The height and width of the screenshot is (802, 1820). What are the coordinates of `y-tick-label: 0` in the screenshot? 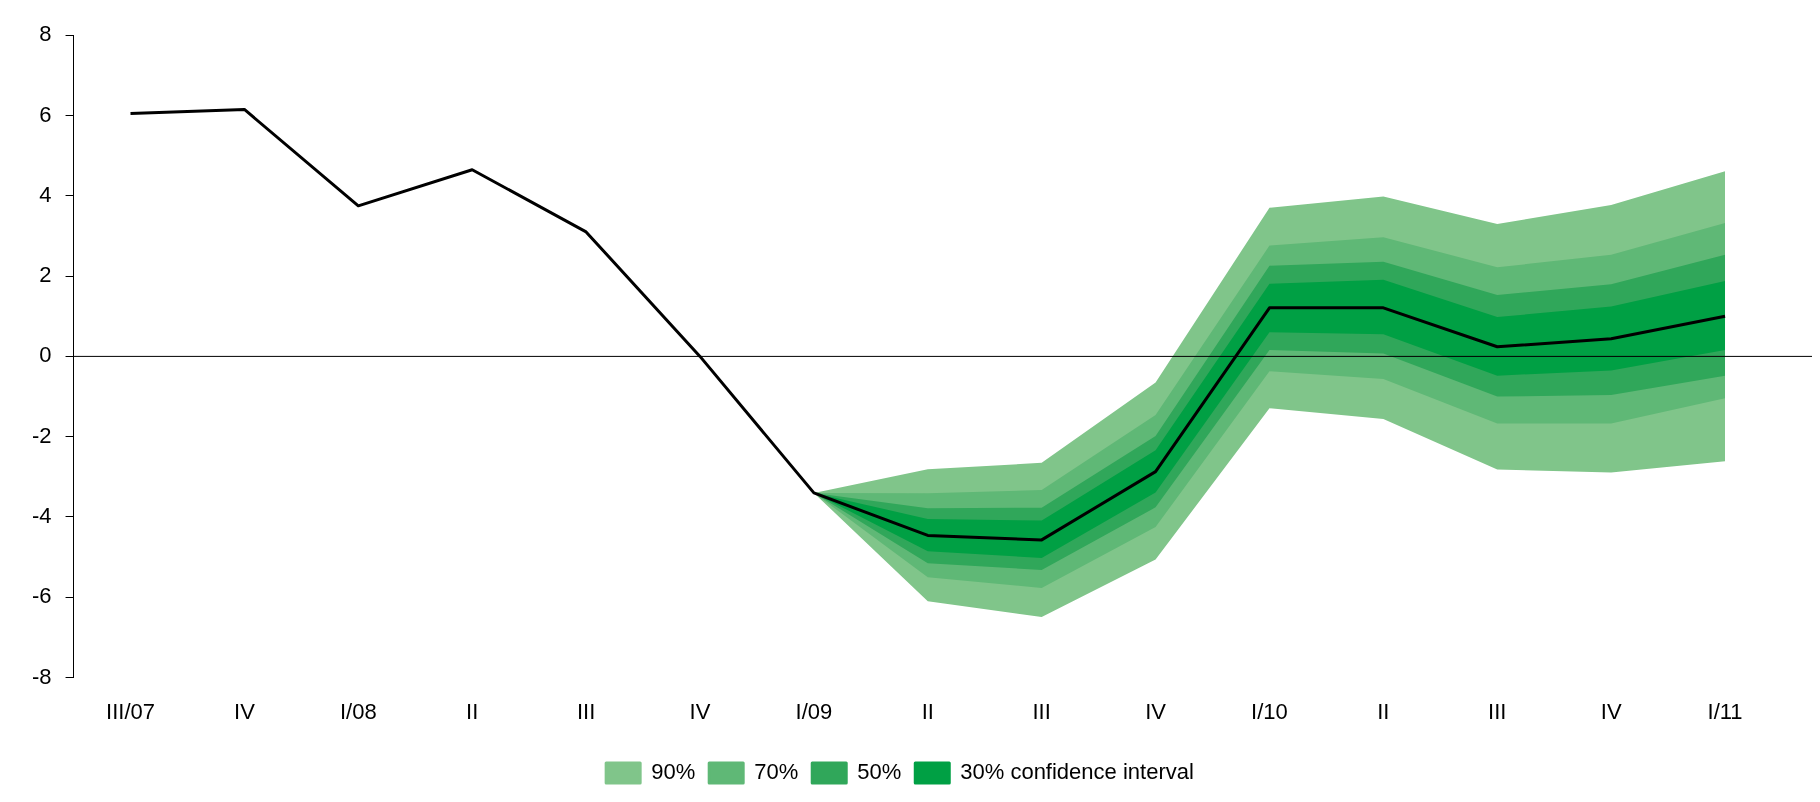 It's located at (45, 355).